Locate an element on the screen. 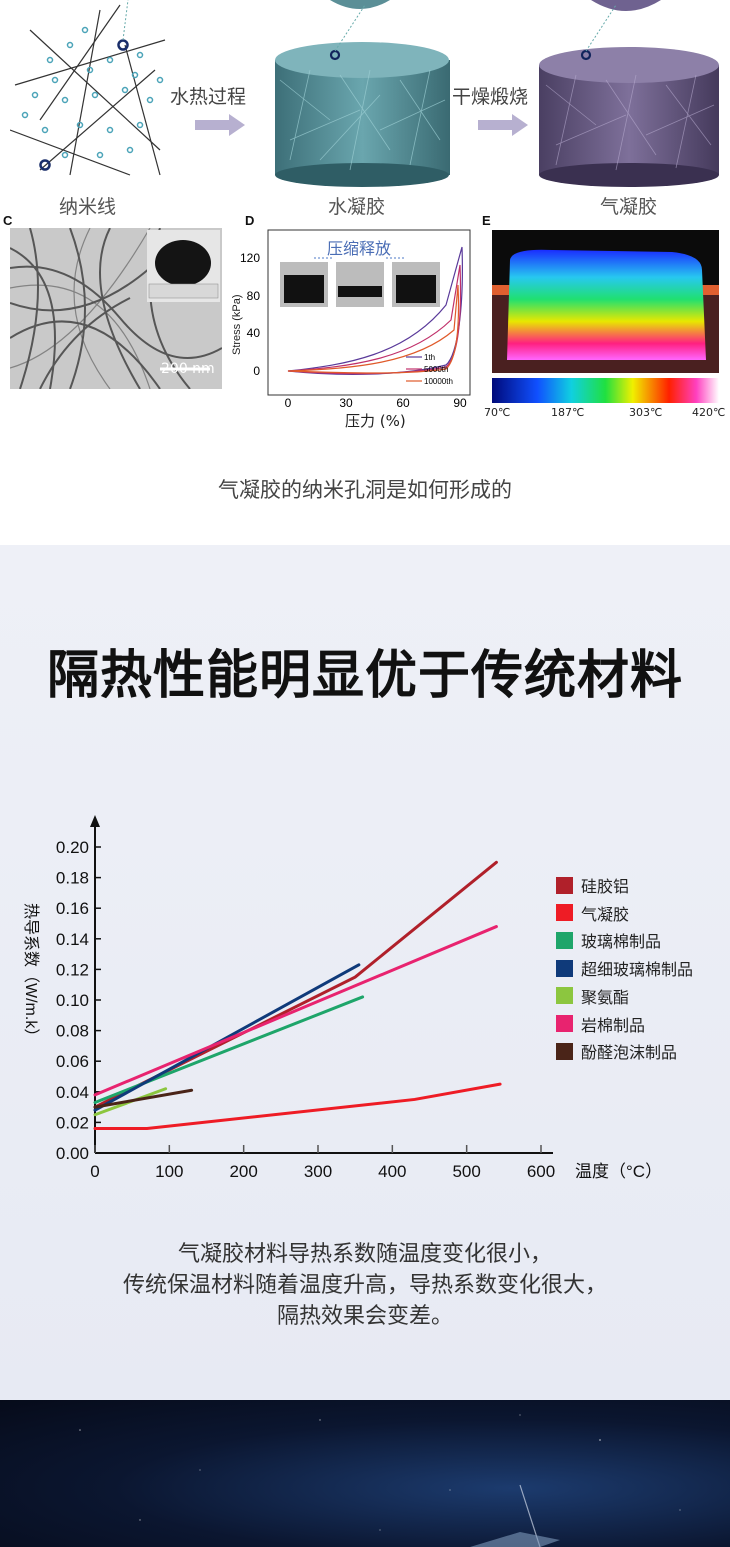  process-arrow-2-icon is located at coordinates (503, 125).